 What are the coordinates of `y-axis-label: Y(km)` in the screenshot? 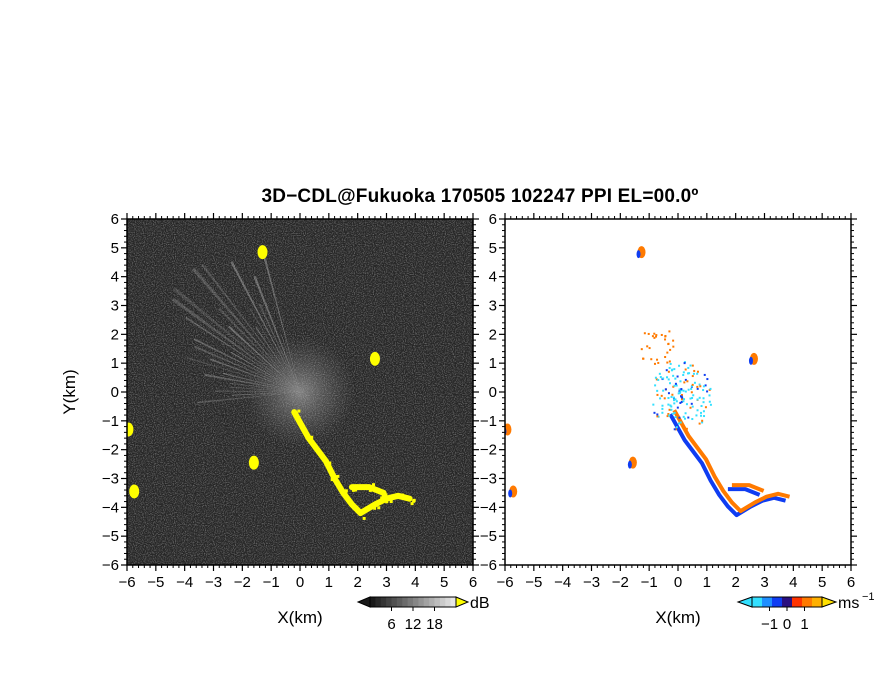 It's located at (69, 391).